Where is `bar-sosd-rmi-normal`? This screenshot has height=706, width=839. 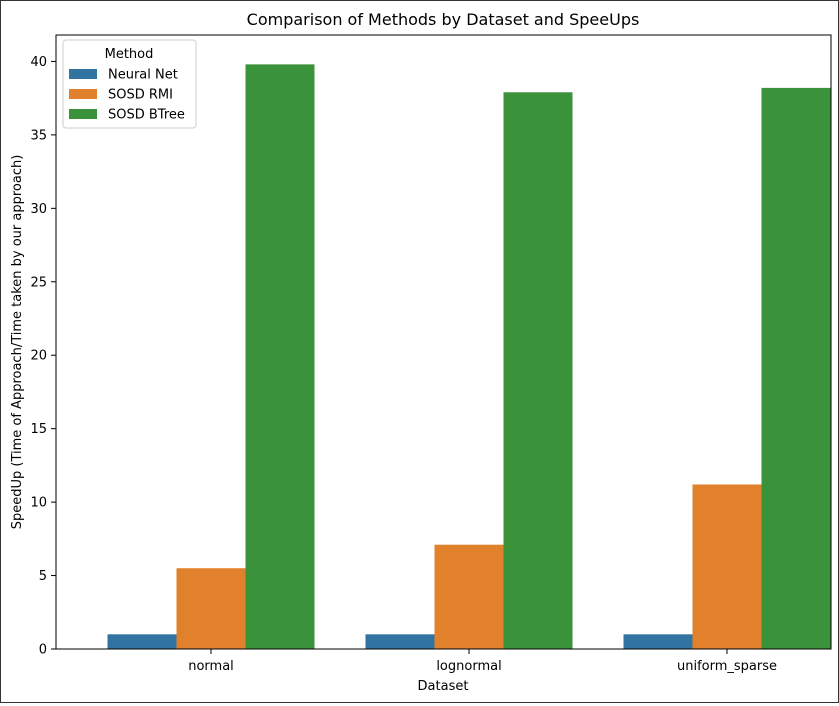
bar-sosd-rmi-normal is located at coordinates (211, 608).